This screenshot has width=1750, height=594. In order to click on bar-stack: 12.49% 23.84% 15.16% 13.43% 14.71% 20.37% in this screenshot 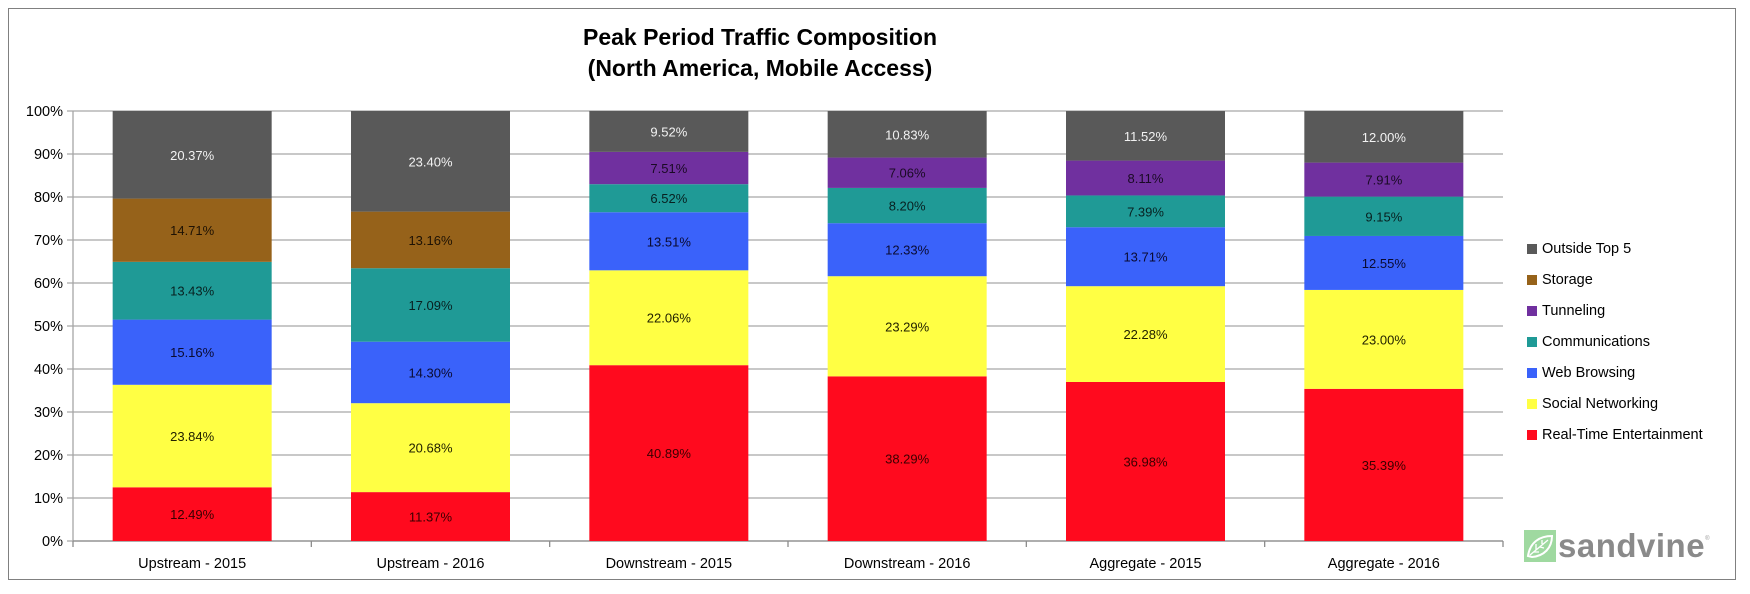, I will do `click(192, 326)`.